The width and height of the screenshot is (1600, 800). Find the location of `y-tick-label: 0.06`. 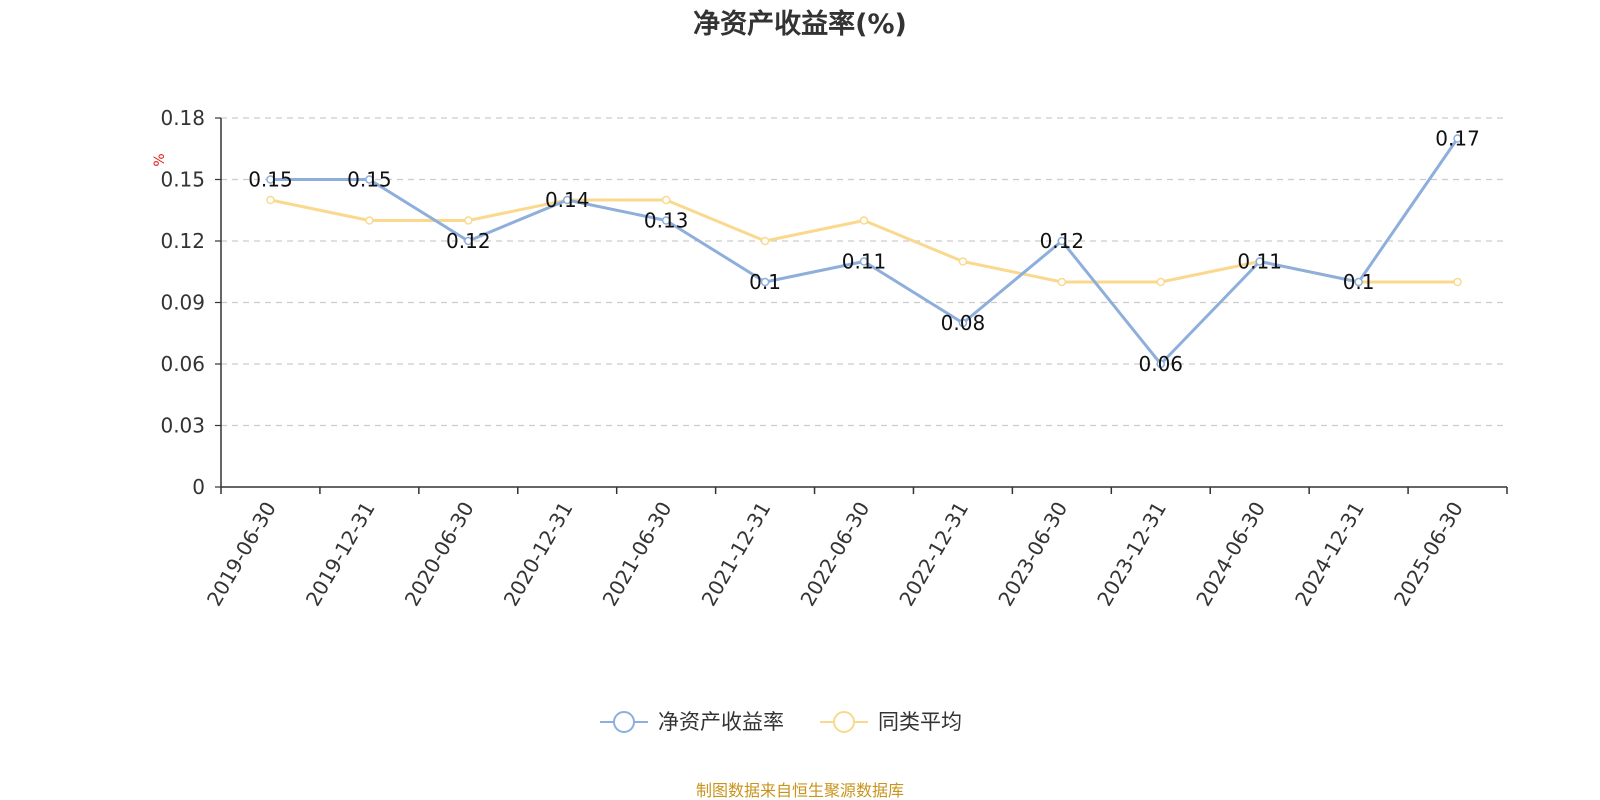

y-tick-label: 0.06 is located at coordinates (182, 364).